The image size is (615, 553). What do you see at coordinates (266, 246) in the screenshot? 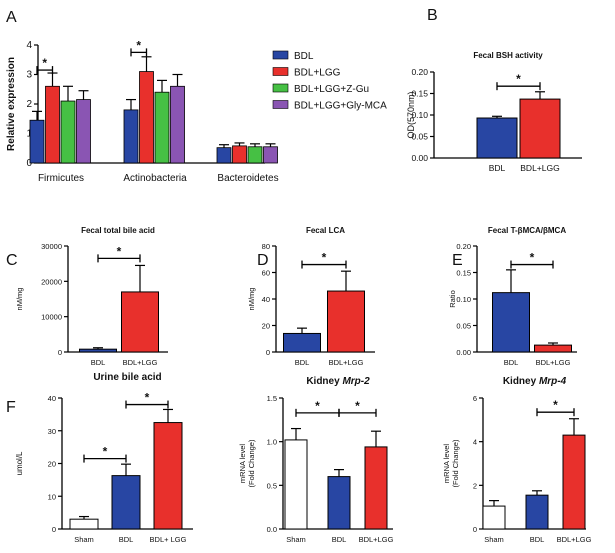
I see `y-tick-label: 80` at bounding box center [266, 246].